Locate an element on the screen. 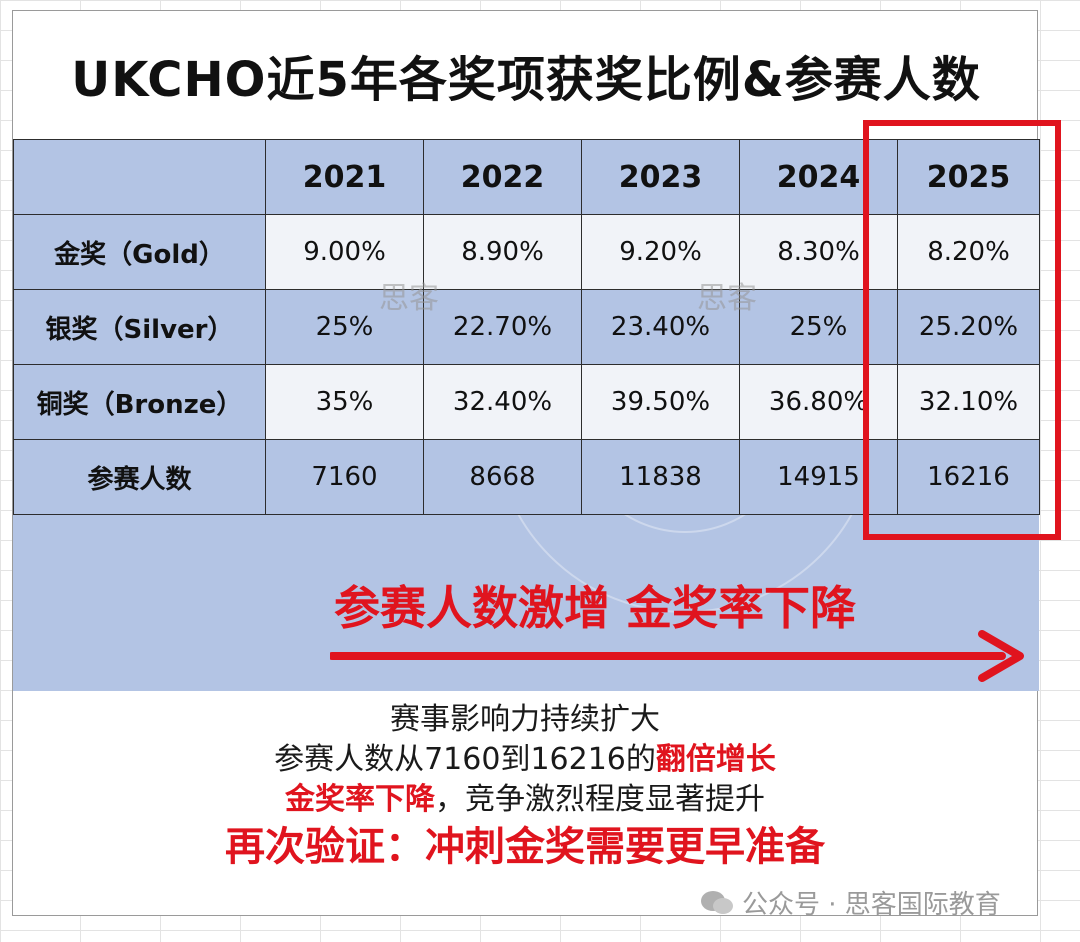 Image resolution: width=1080 pixels, height=942 pixels. summary-line: 赛事影响力持续扩大 is located at coordinates (525, 719).